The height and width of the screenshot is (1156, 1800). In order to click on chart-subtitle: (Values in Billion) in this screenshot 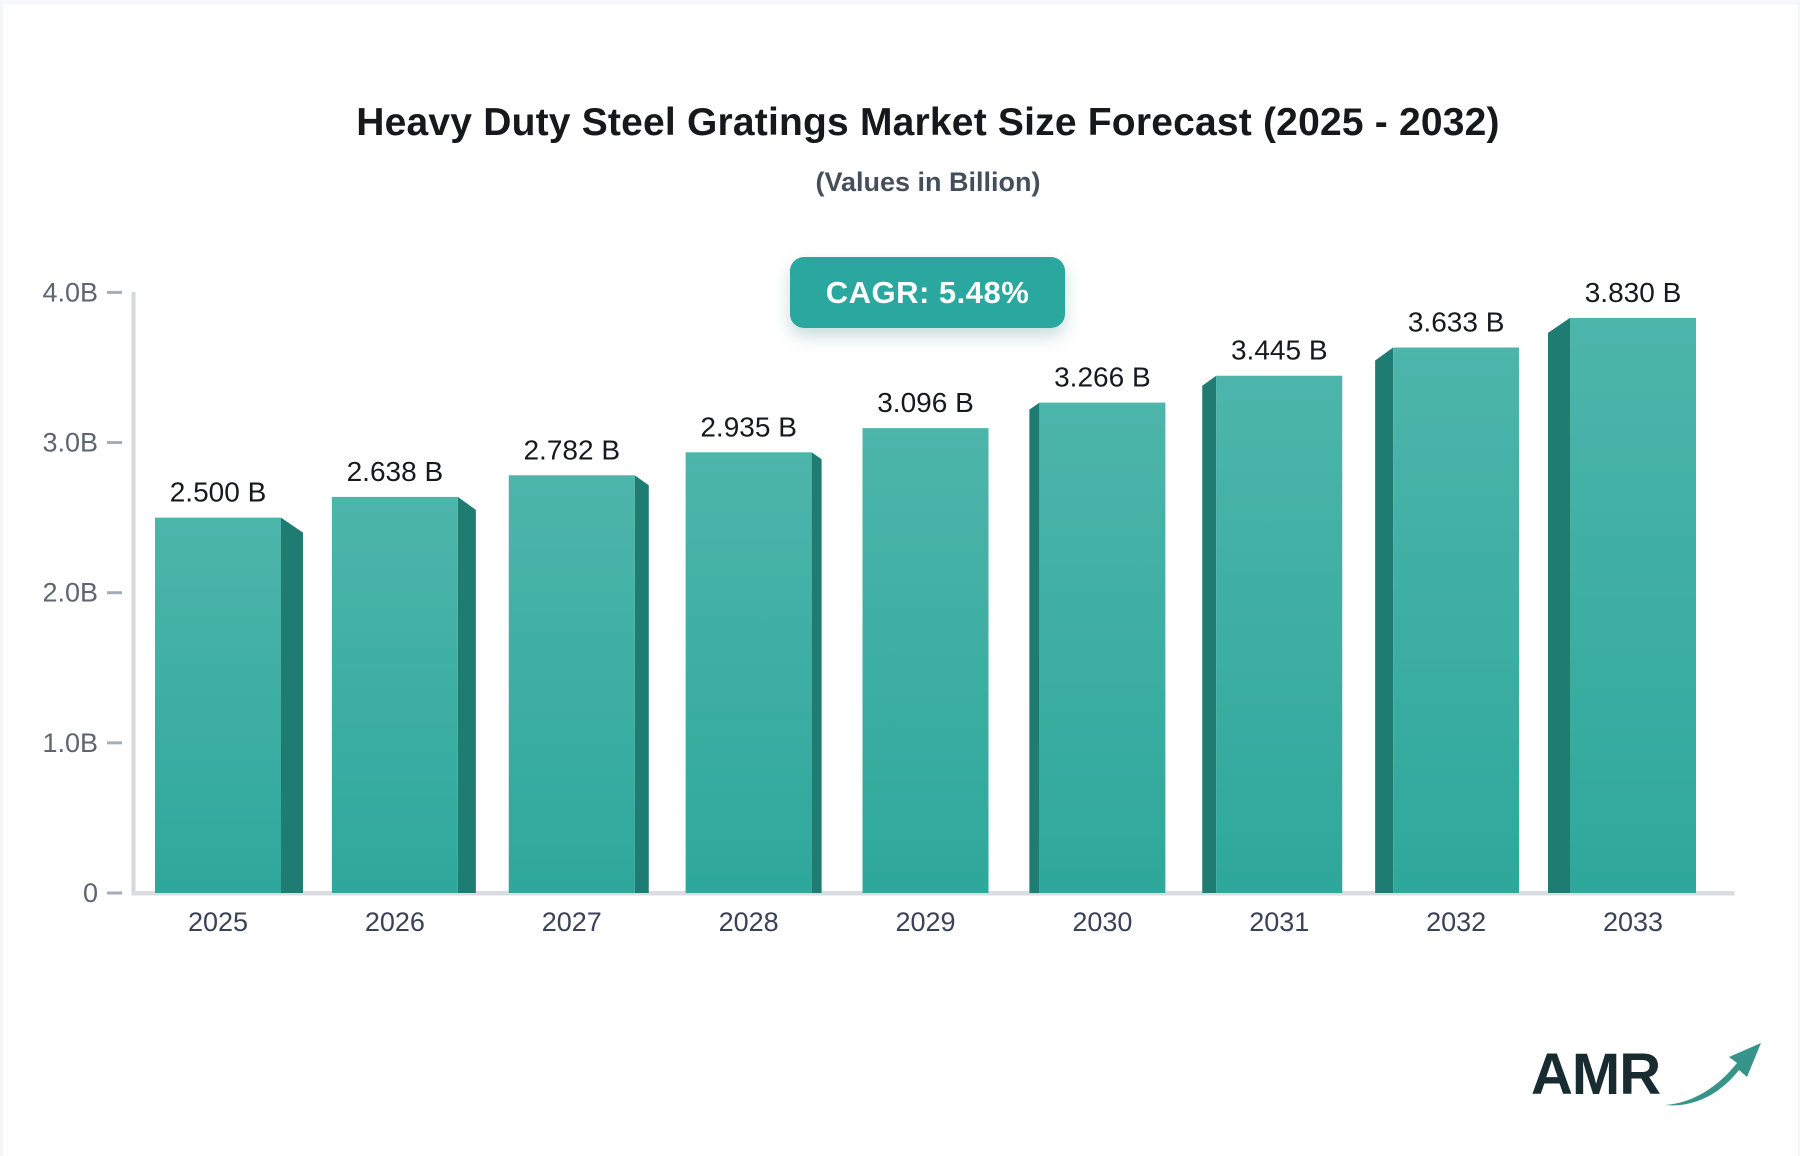, I will do `click(928, 182)`.